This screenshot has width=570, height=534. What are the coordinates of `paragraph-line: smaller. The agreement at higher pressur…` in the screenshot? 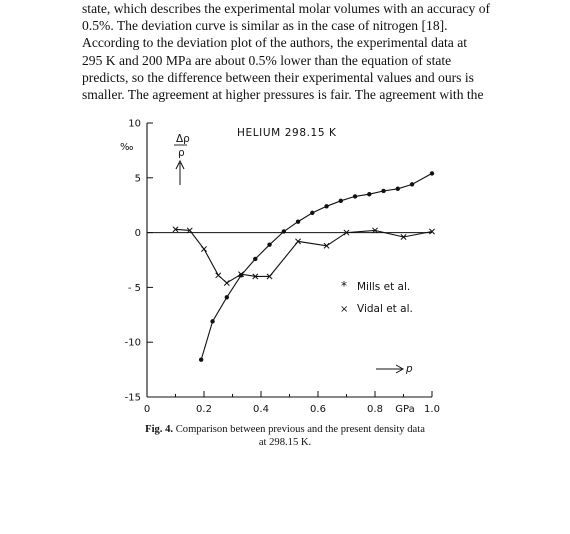 It's located at (283, 95).